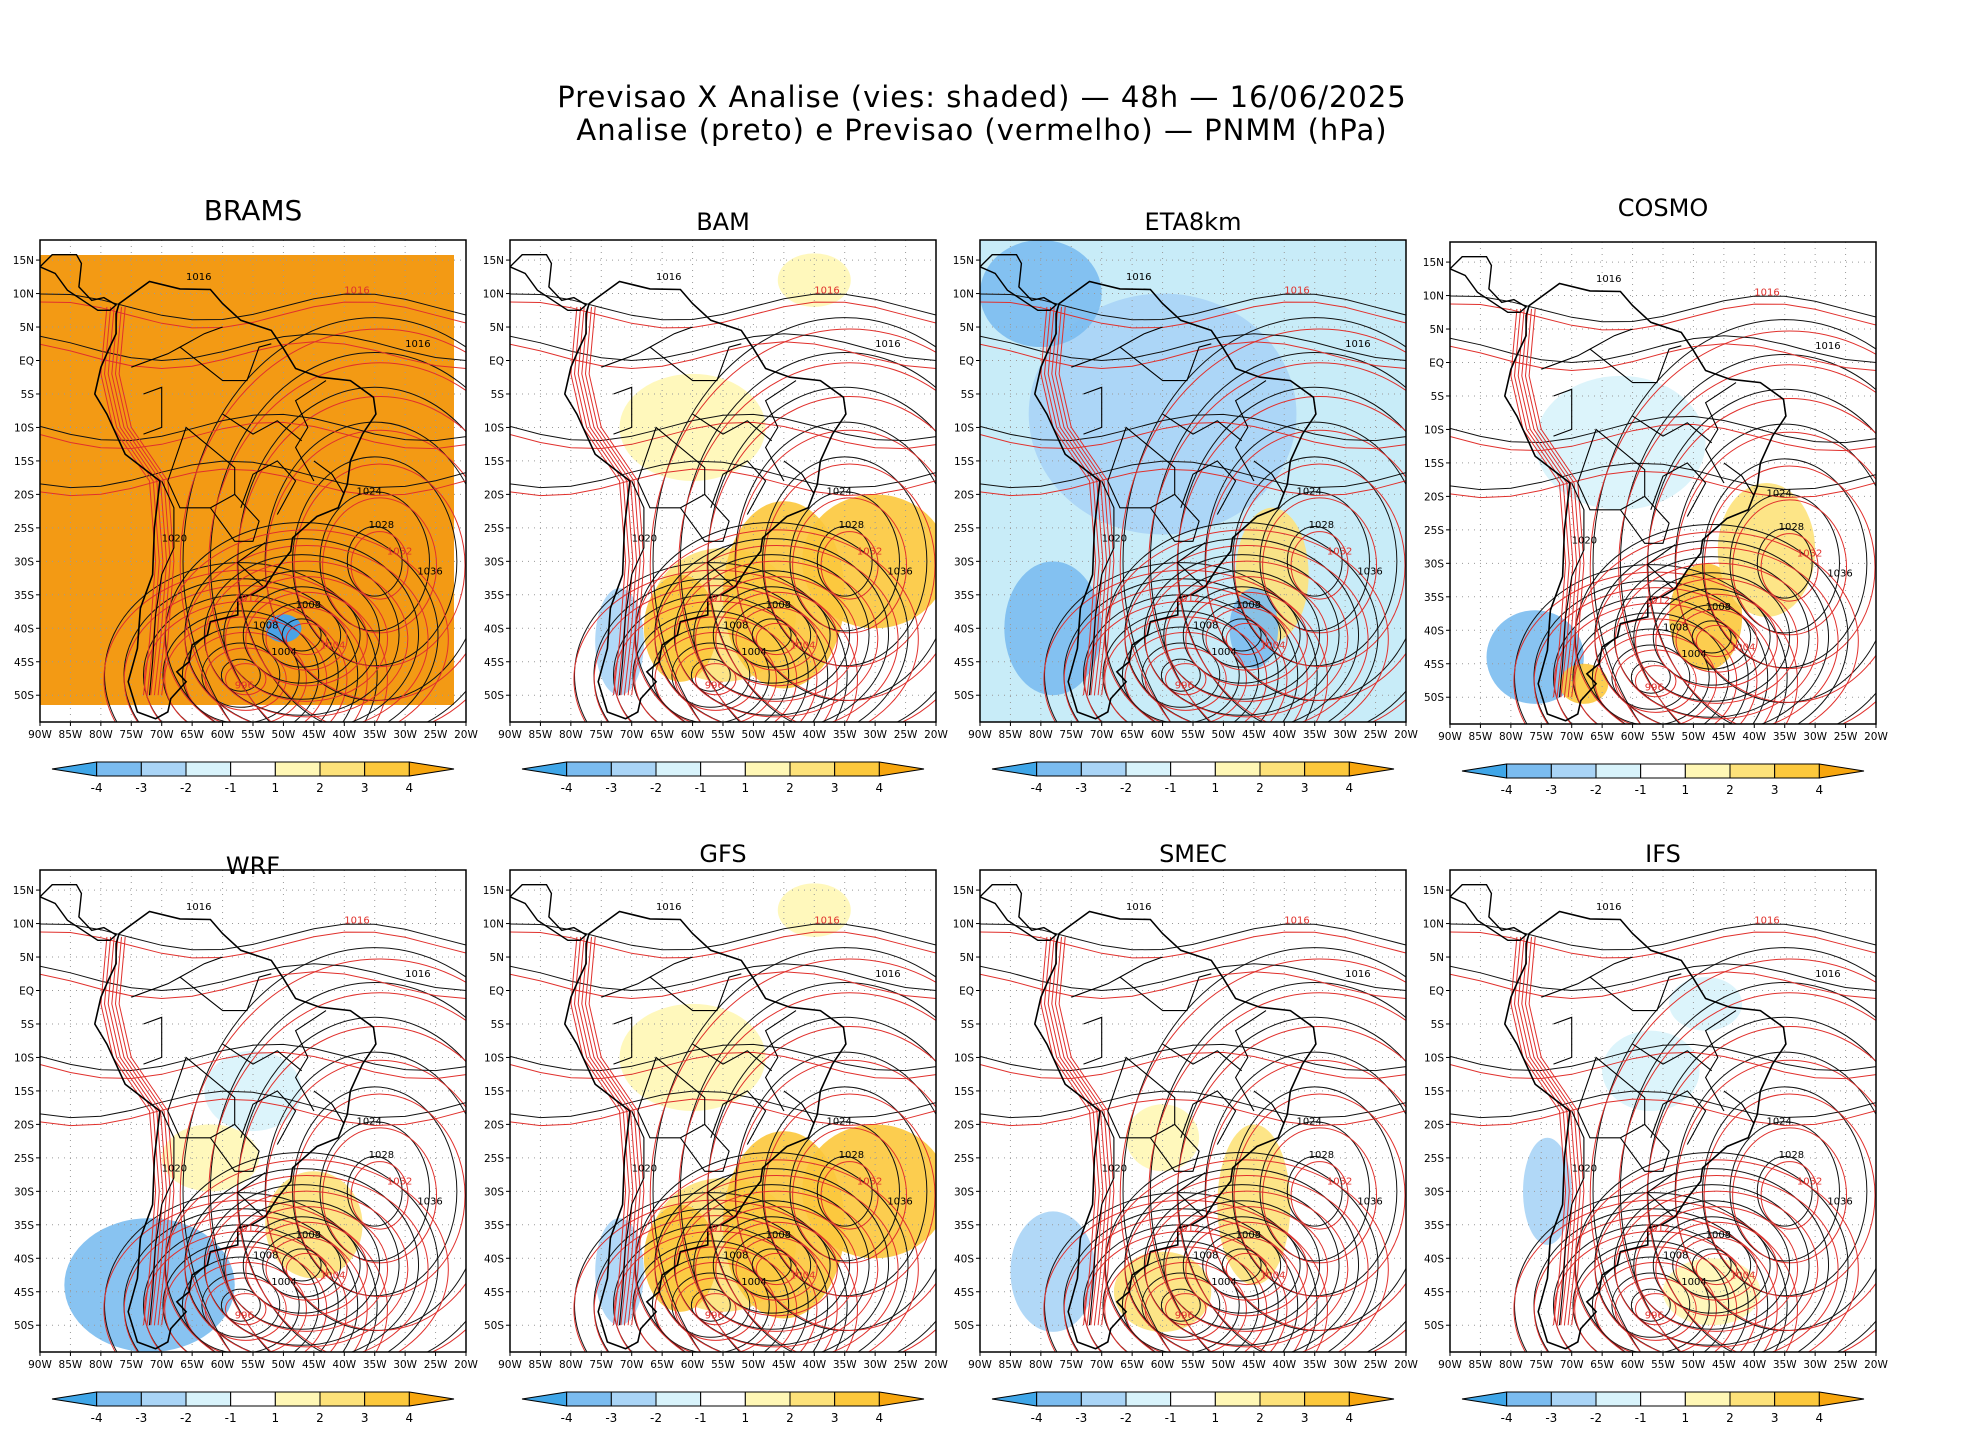 The image size is (1964, 1450). I want to click on panel-title: SMEC, so click(1193, 854).